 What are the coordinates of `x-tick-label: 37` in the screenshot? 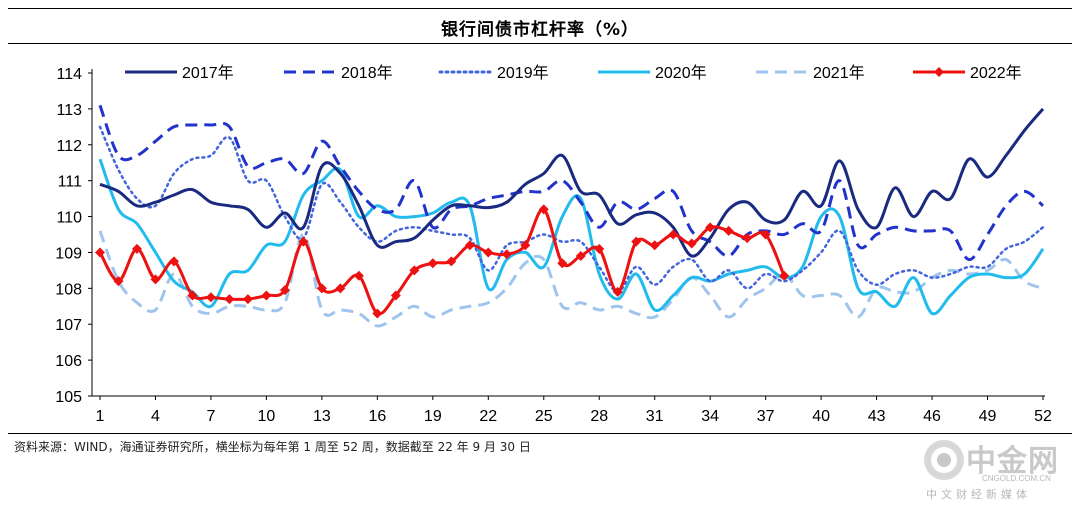 It's located at (766, 416).